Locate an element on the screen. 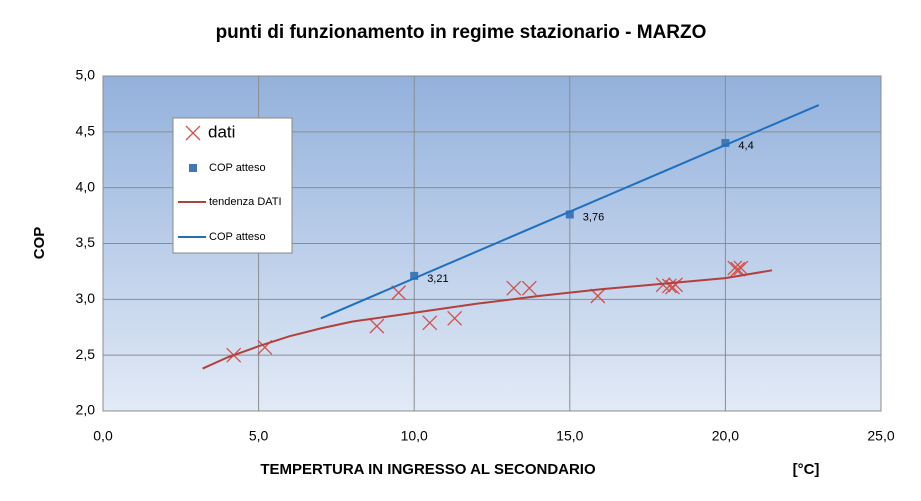 The width and height of the screenshot is (921, 501). y-tick-label: 2,5 is located at coordinates (86, 354).